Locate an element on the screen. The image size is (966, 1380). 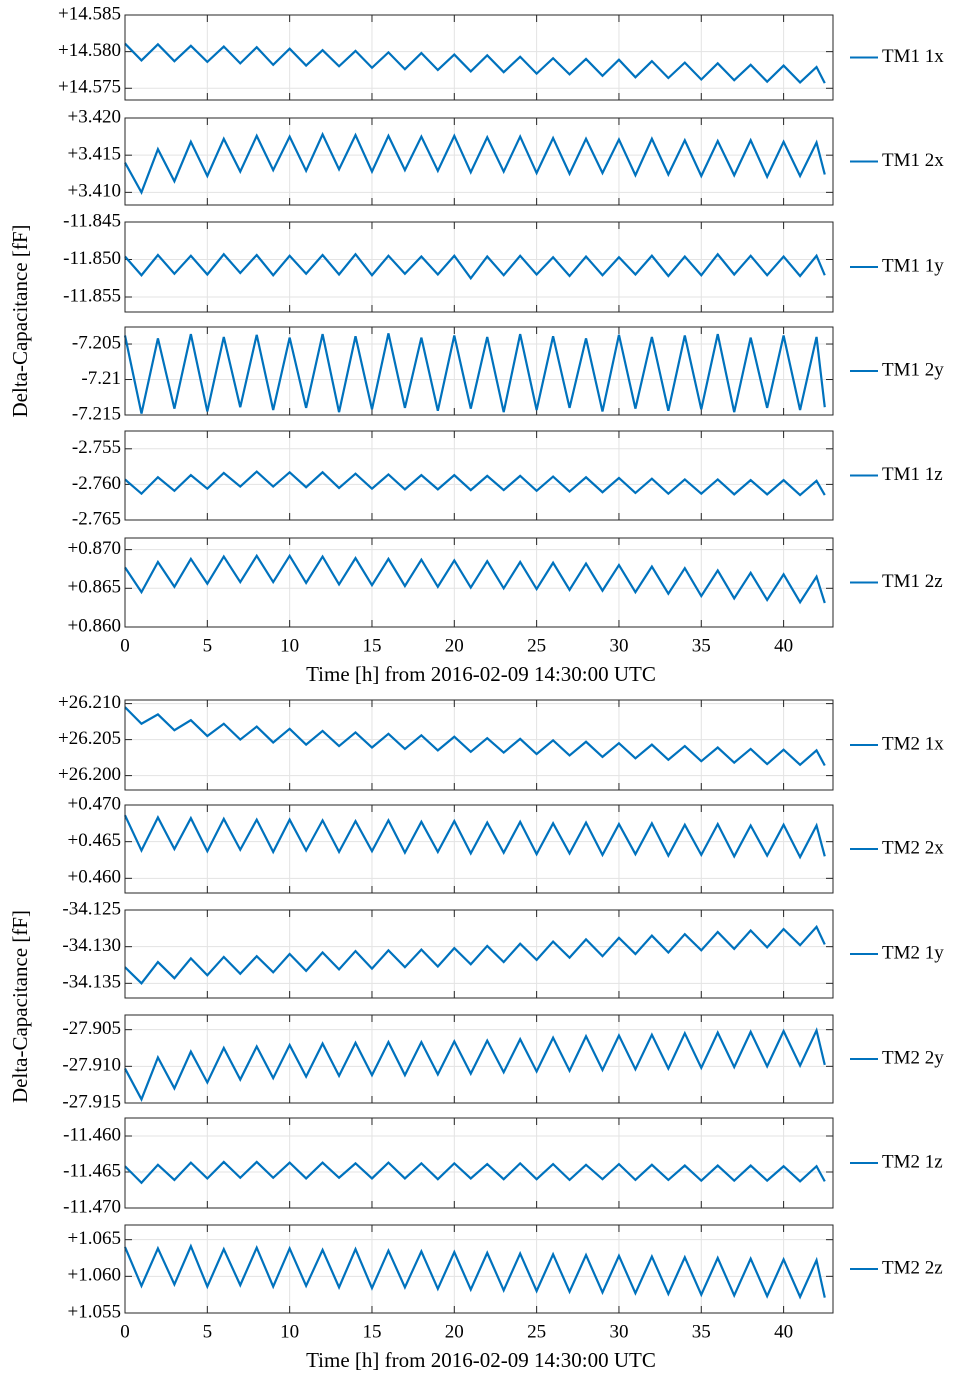
legend-label: TM1 1x is located at coordinates (913, 56).